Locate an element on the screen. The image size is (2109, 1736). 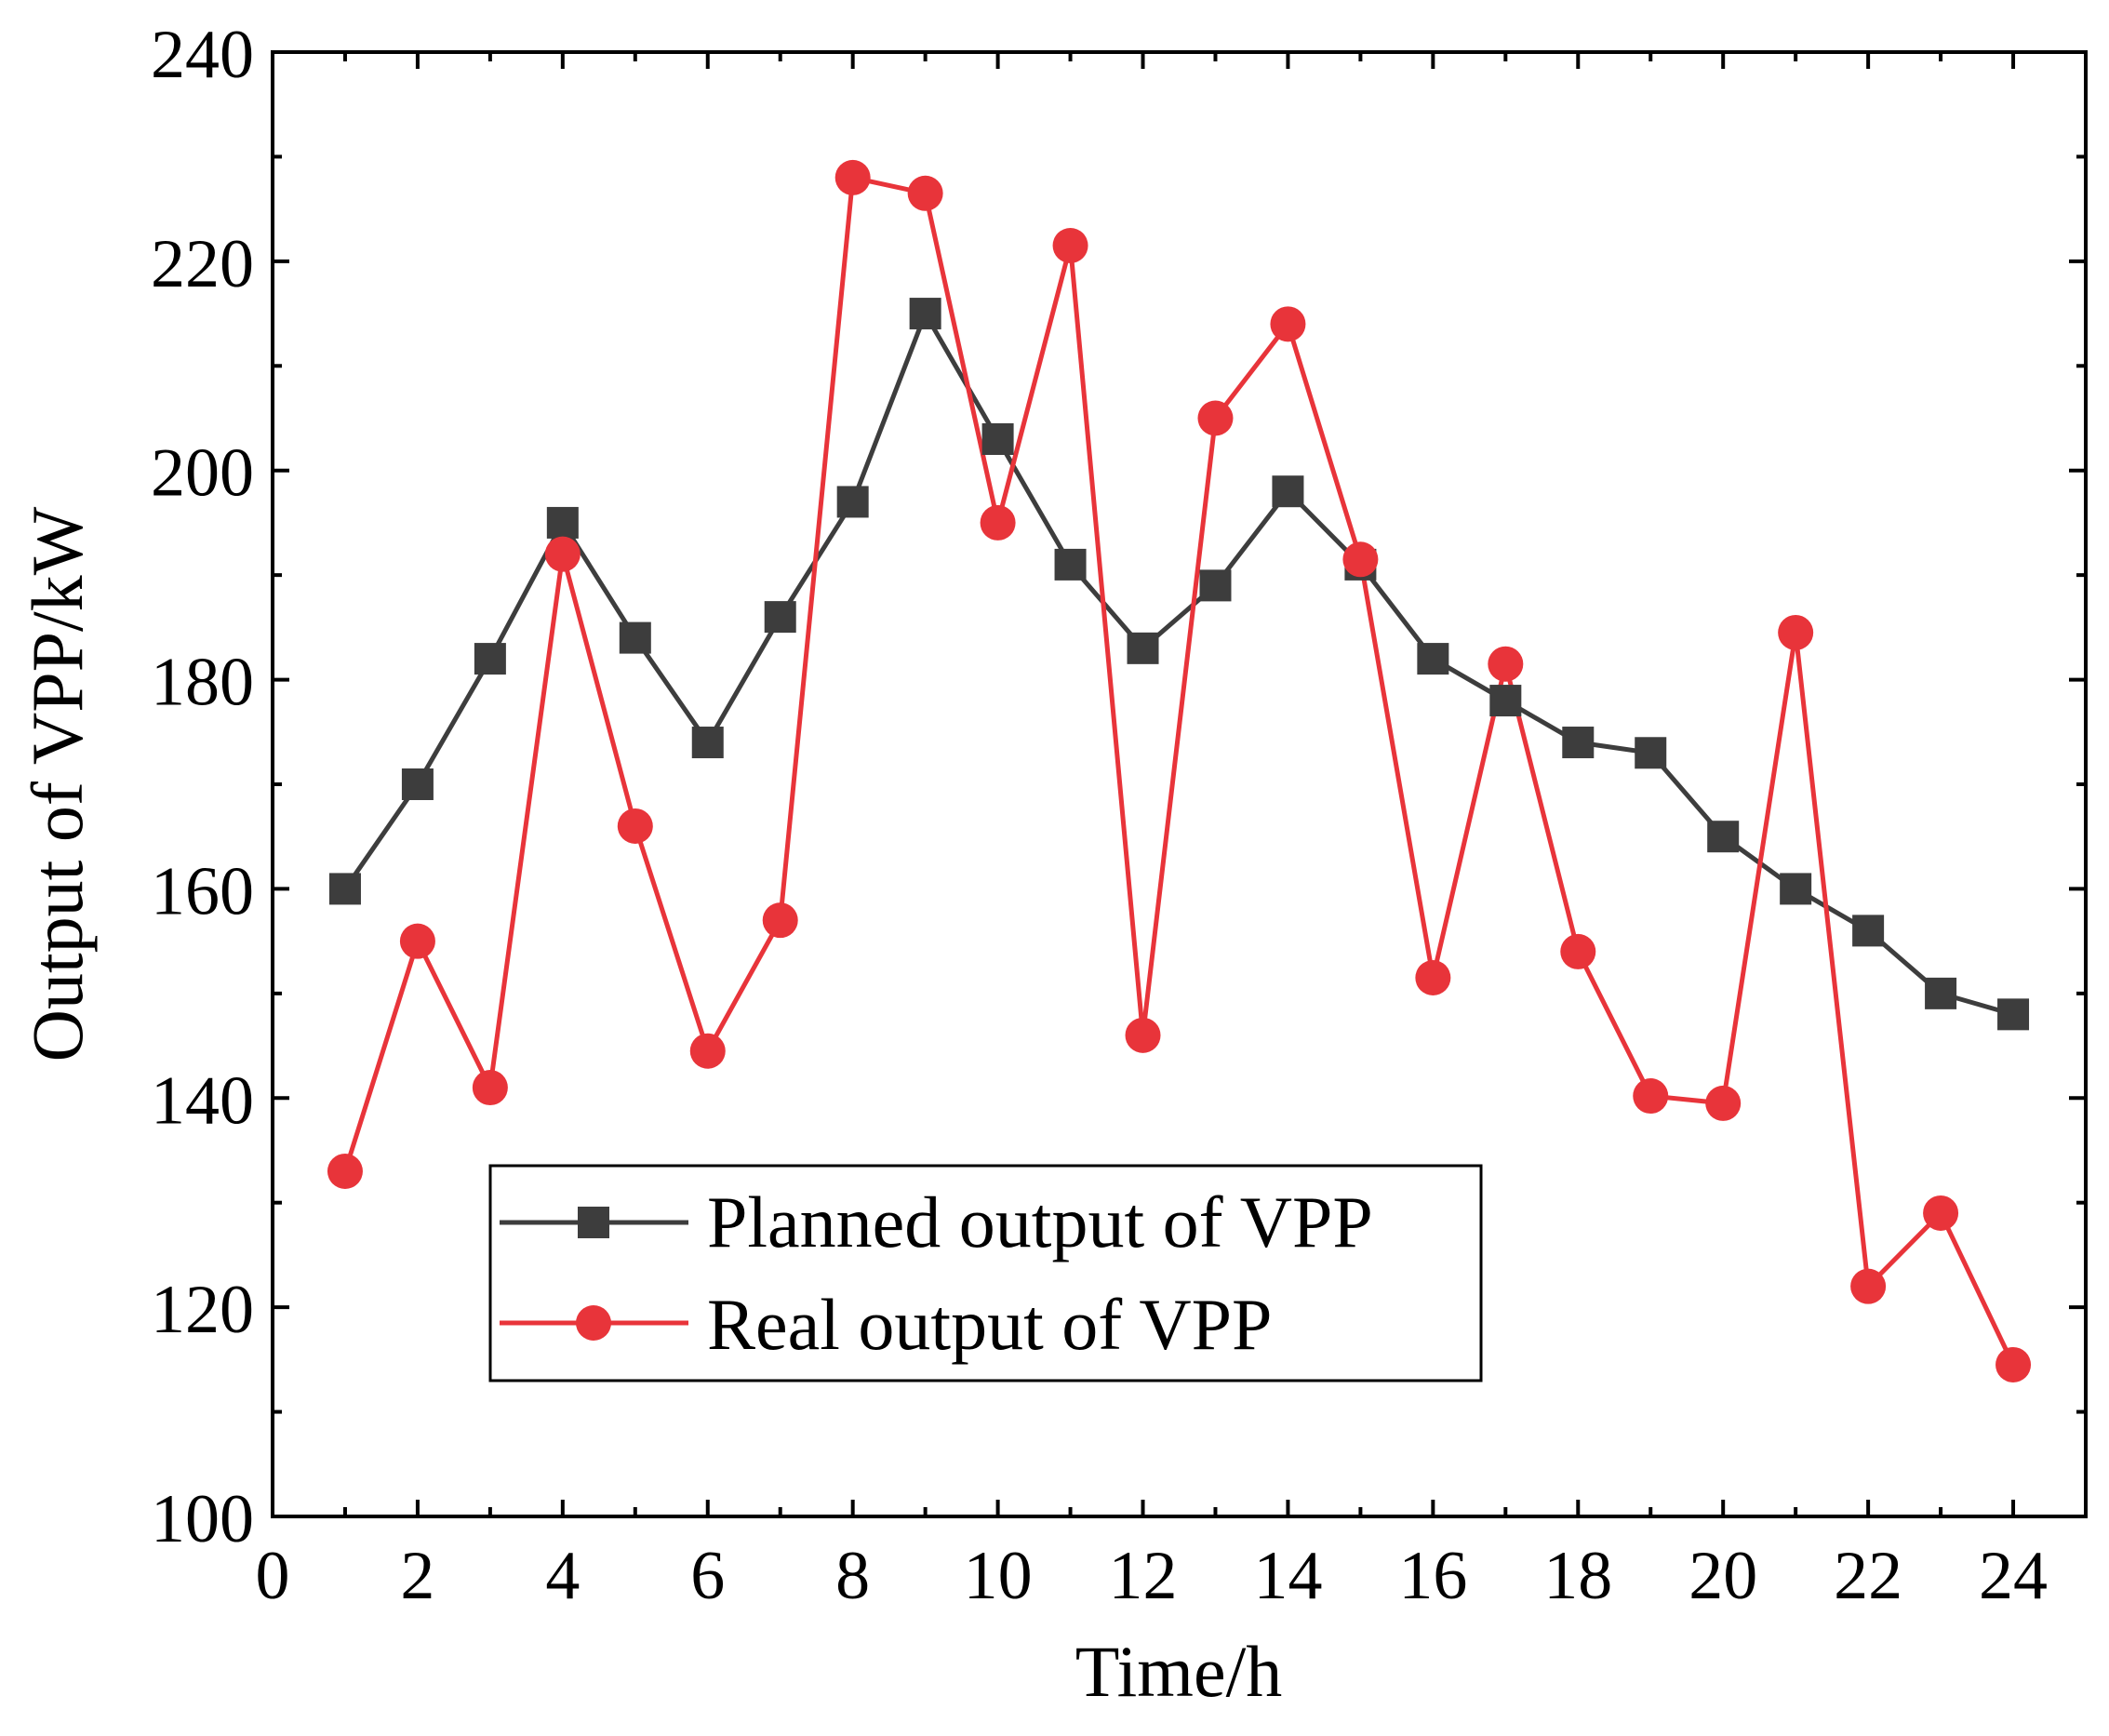
y-tick-label: 180 is located at coordinates (202, 683).